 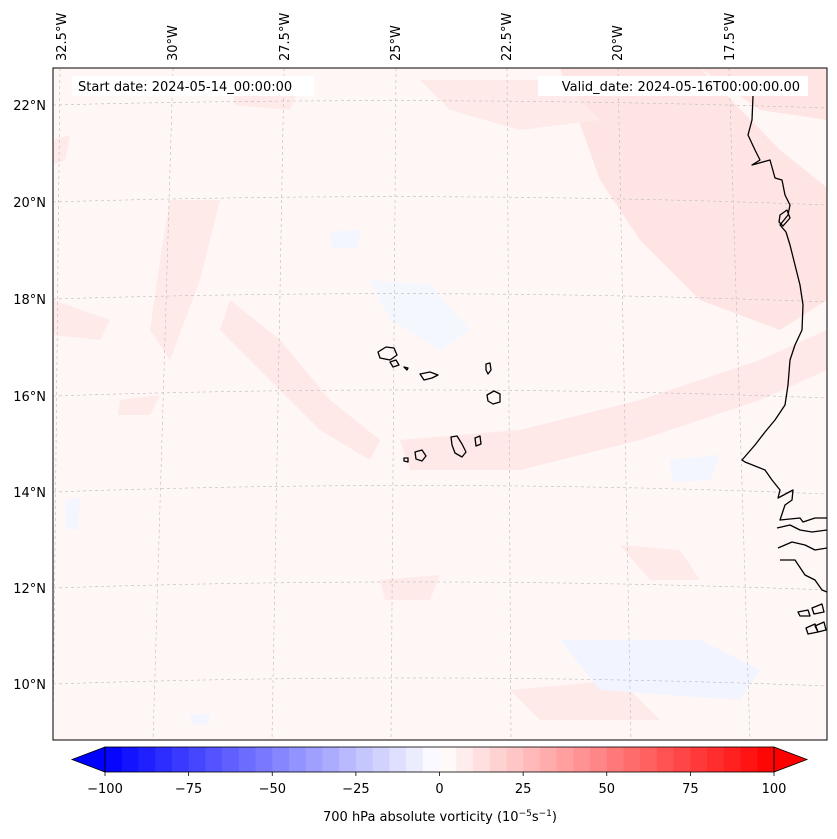 I want to click on colorbar-tick-label: −50, so click(x=272, y=789).